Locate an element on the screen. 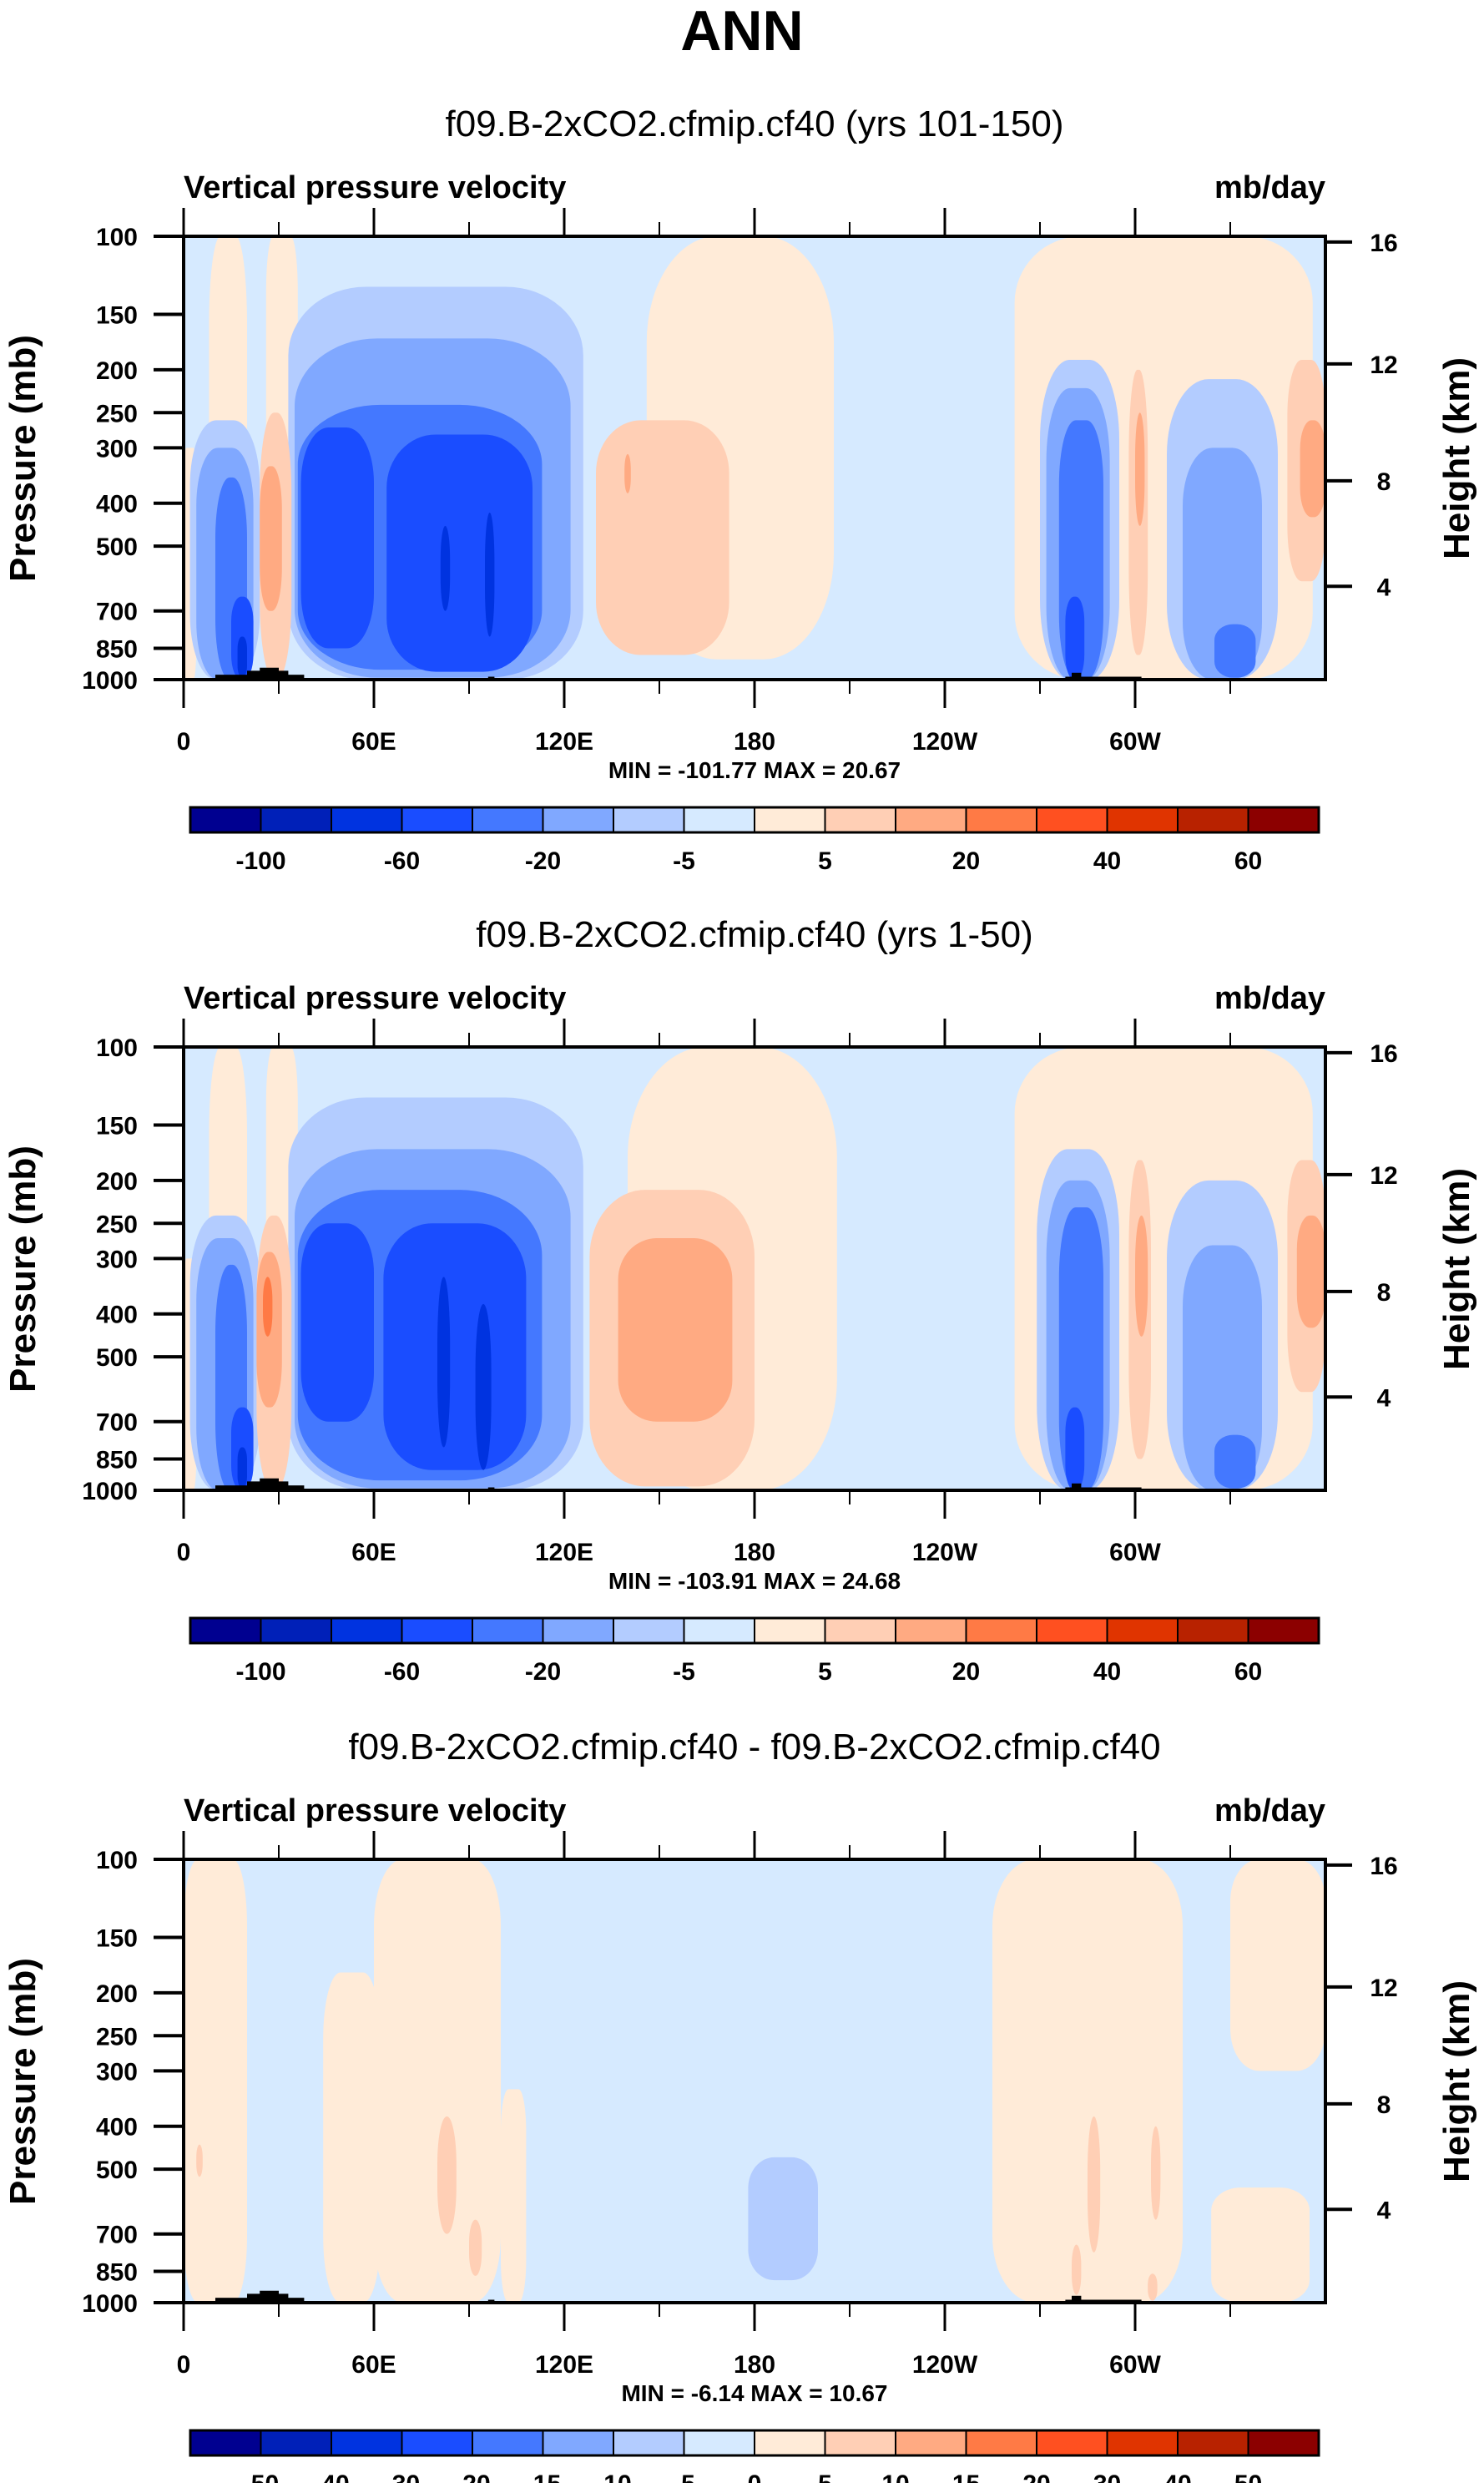 This screenshot has height=2483, width=1484. y-tick-label: 500 is located at coordinates (117, 2170).